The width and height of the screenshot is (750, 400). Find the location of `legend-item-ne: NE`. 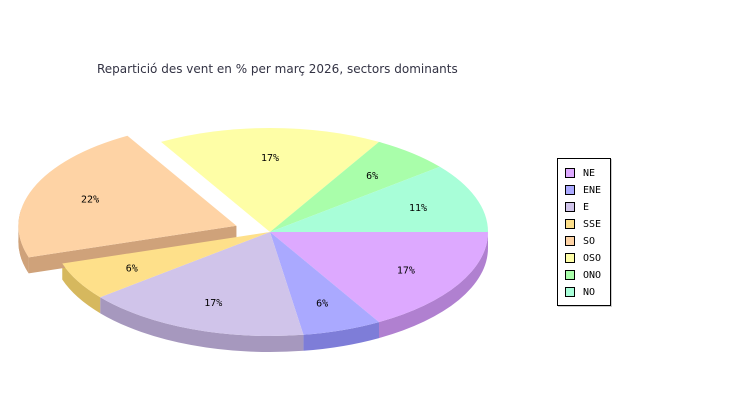

legend-item-ne: NE is located at coordinates (580, 173).